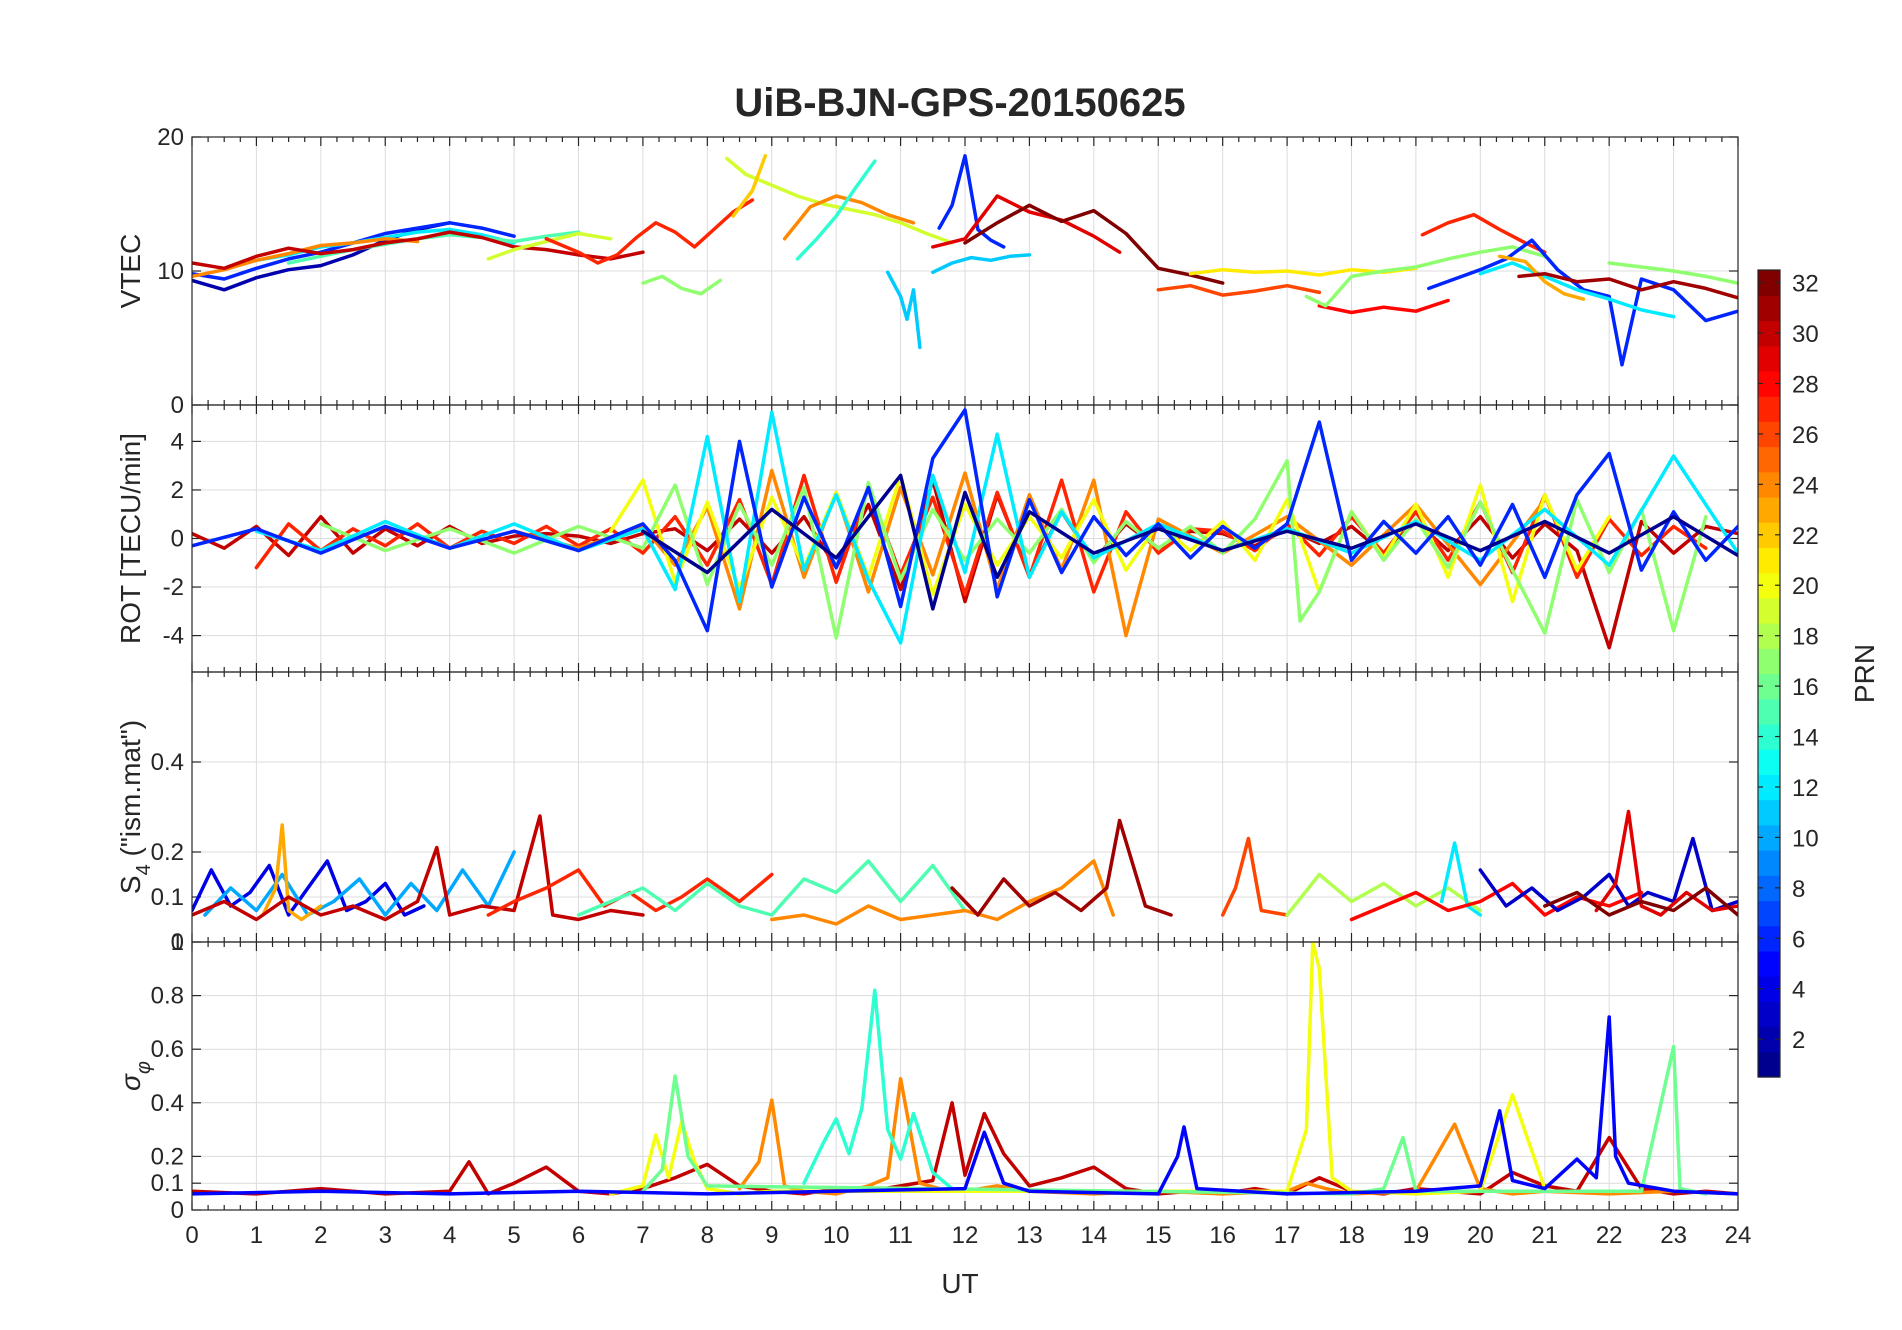  I want to click on y-axis-label: S4 ("ism.mat"), so click(135, 807).